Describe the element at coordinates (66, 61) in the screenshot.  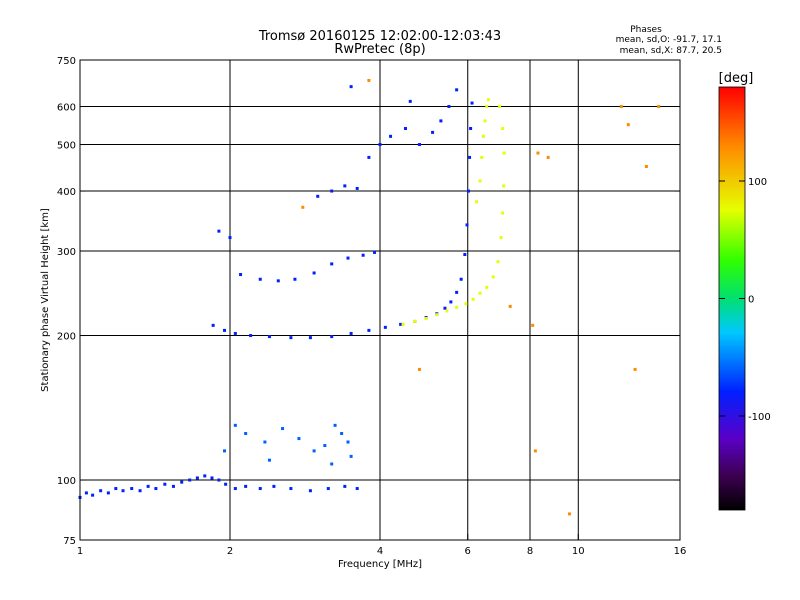
I see `y-tick-label: 750` at that location.